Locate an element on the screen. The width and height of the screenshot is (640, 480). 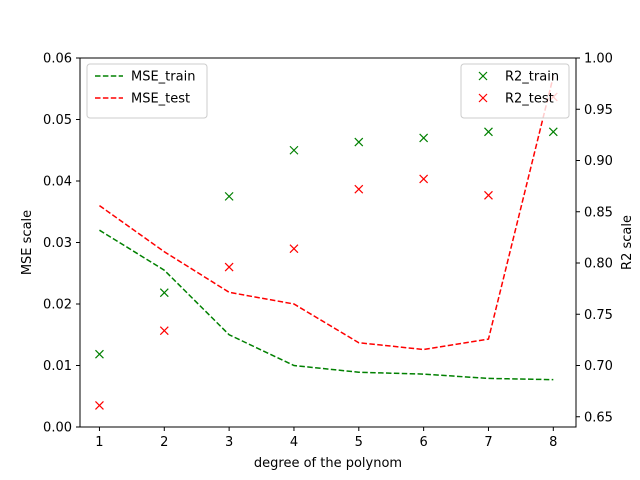
right-y-tick-label: 1.00 is located at coordinates (598, 59).